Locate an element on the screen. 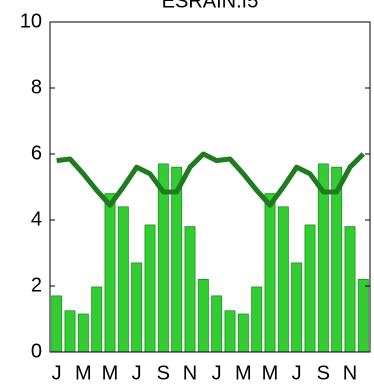 The height and width of the screenshot is (384, 374). y-tick-label: 10 is located at coordinates (31, 21).